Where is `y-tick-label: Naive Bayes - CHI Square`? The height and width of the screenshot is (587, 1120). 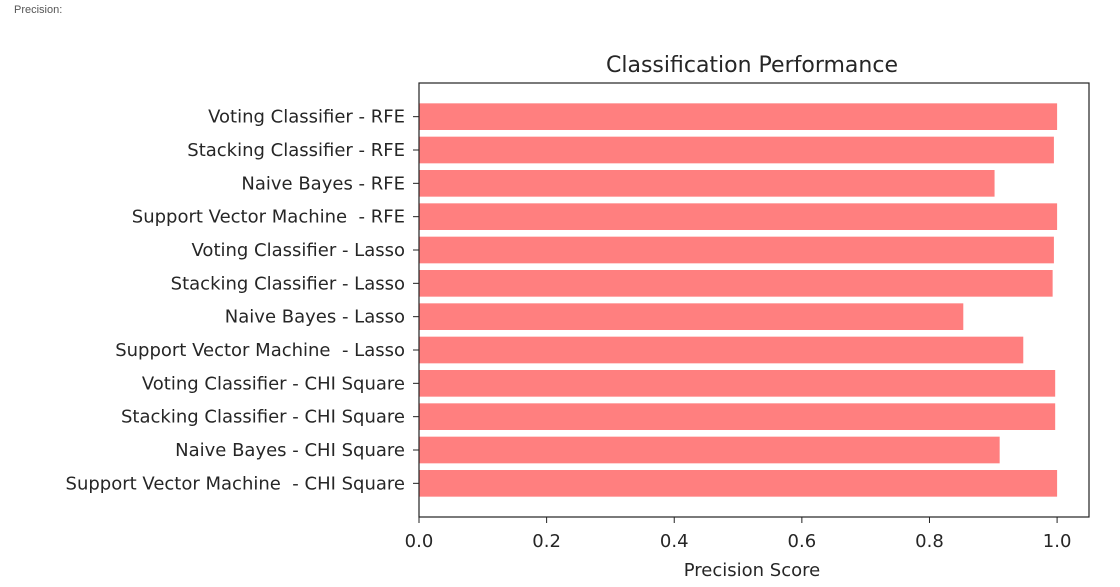
y-tick-label: Naive Bayes - CHI Square is located at coordinates (290, 450).